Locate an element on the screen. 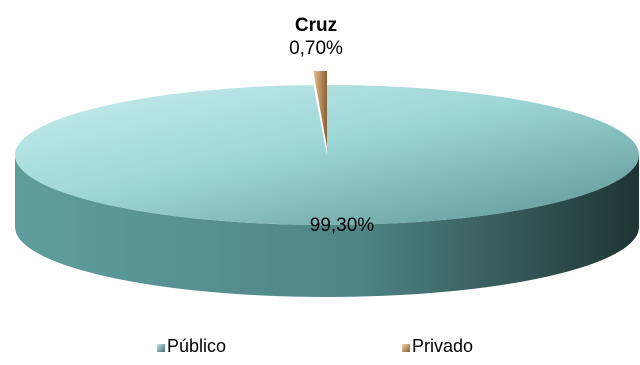 The height and width of the screenshot is (365, 640). legend-label-publico: Público is located at coordinates (196, 346).